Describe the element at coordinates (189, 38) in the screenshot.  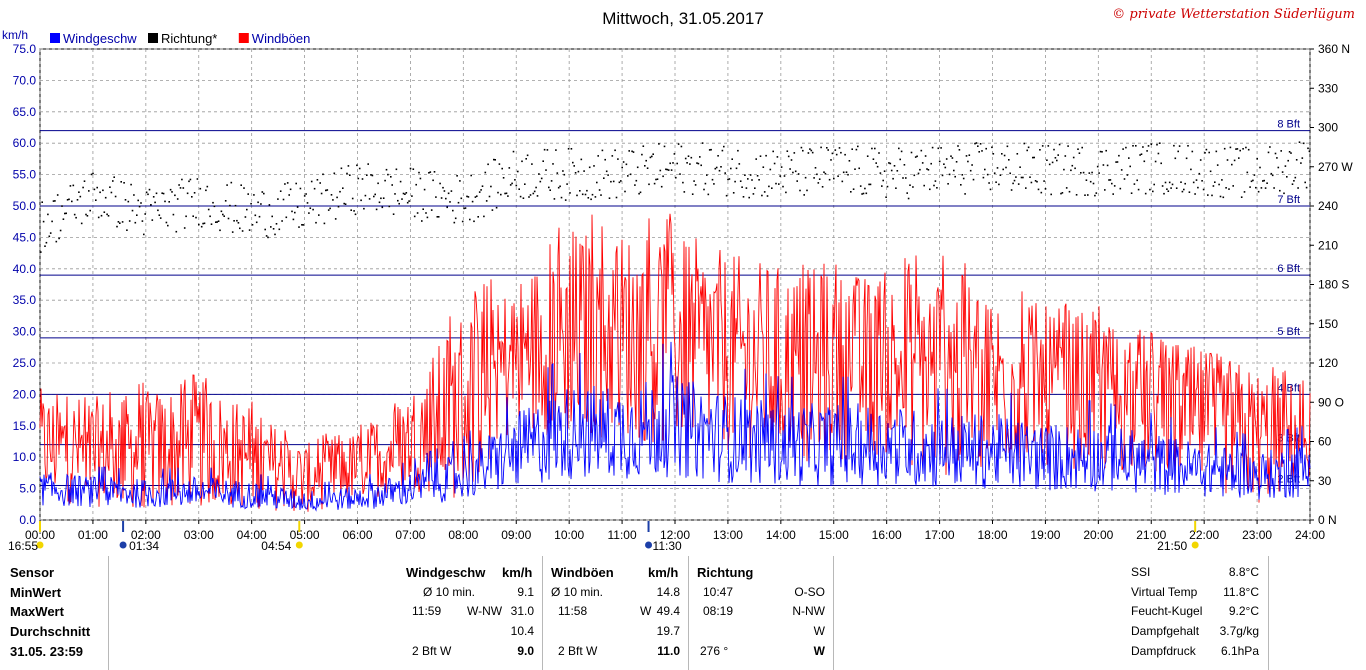
I see `legend-label: Richtung*` at that location.